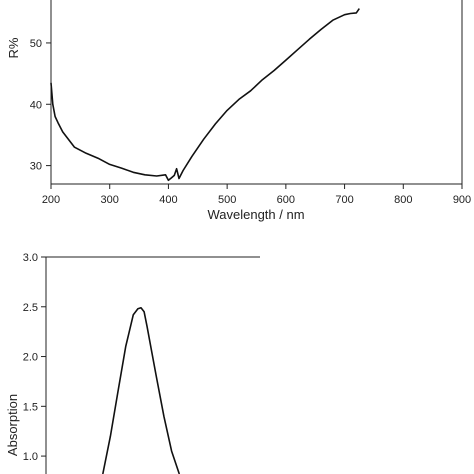 The height and width of the screenshot is (474, 474). Describe the element at coordinates (36, 105) in the screenshot. I see `top-y-tick-label: 40` at that location.